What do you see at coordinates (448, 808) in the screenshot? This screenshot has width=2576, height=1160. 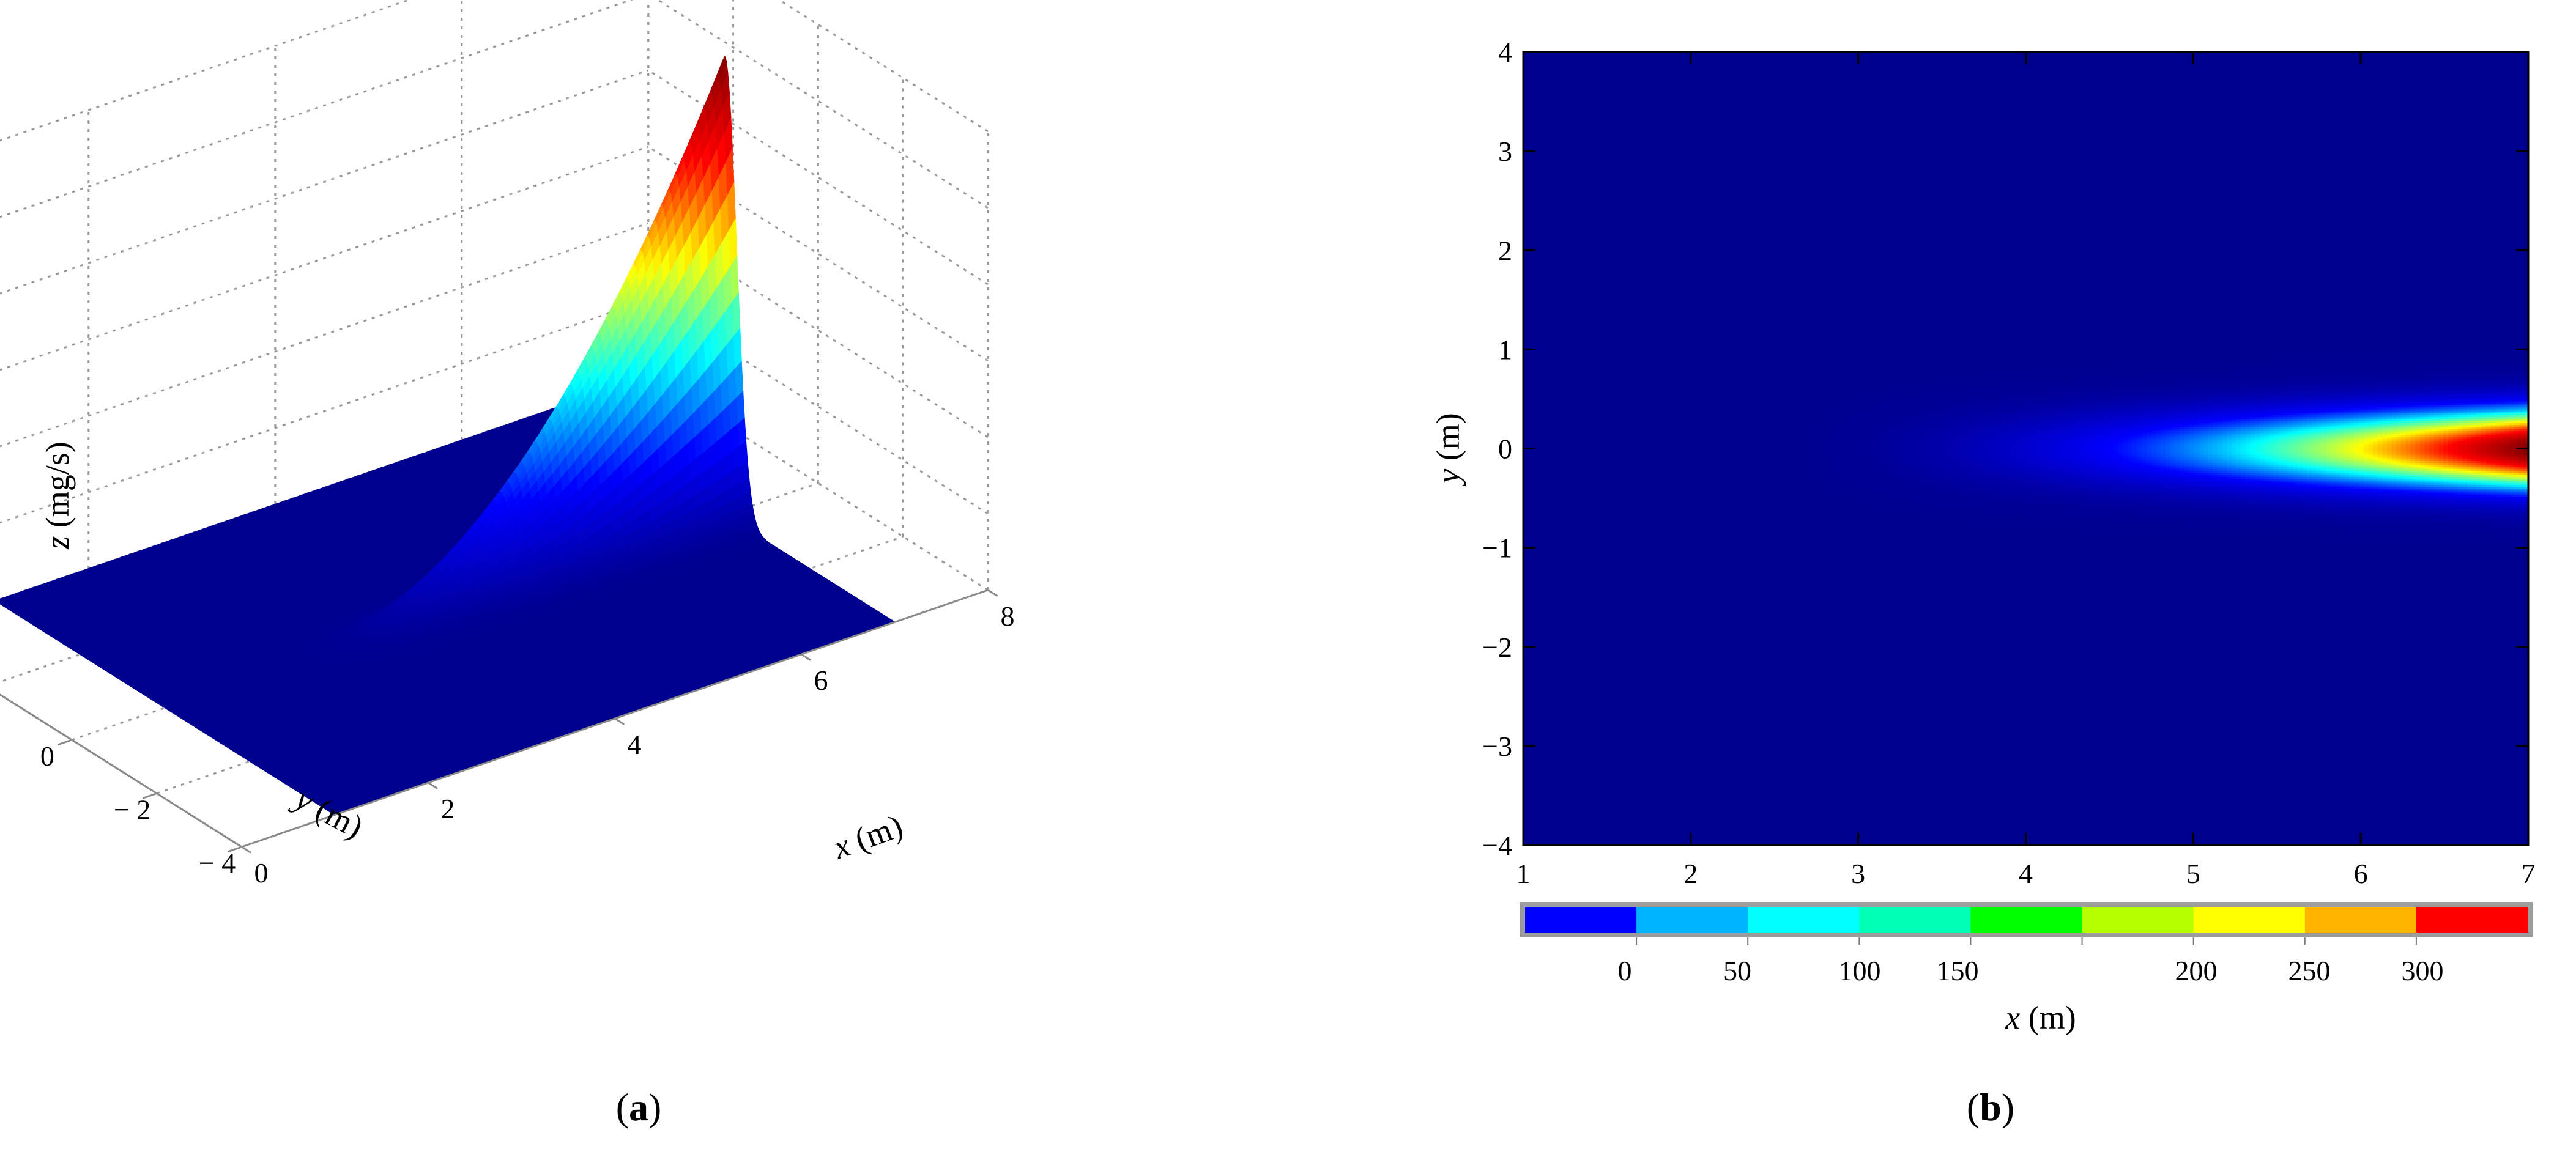 I see `panel-a-xtick-label: 2` at bounding box center [448, 808].